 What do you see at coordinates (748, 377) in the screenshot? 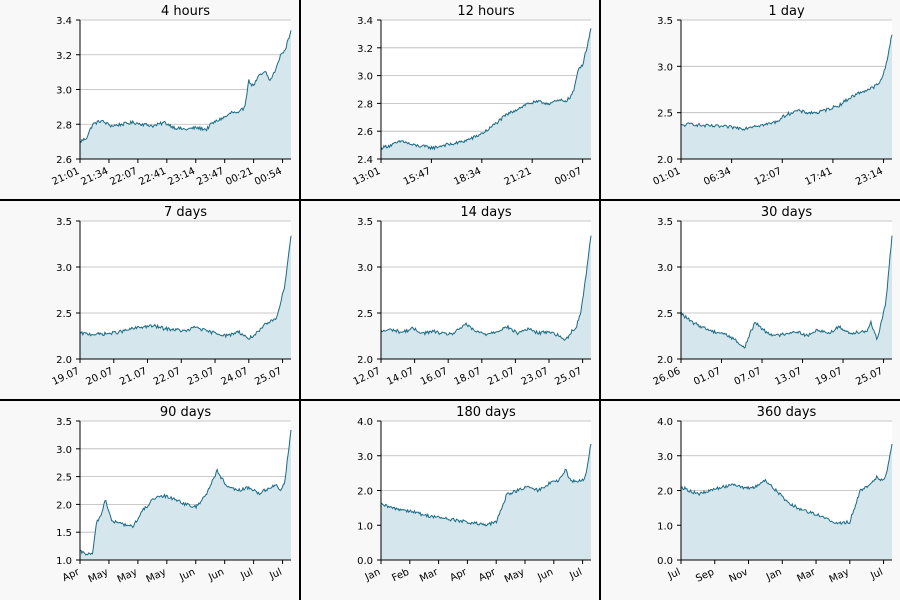
I see `x-tick-label: 07.07` at bounding box center [748, 377].